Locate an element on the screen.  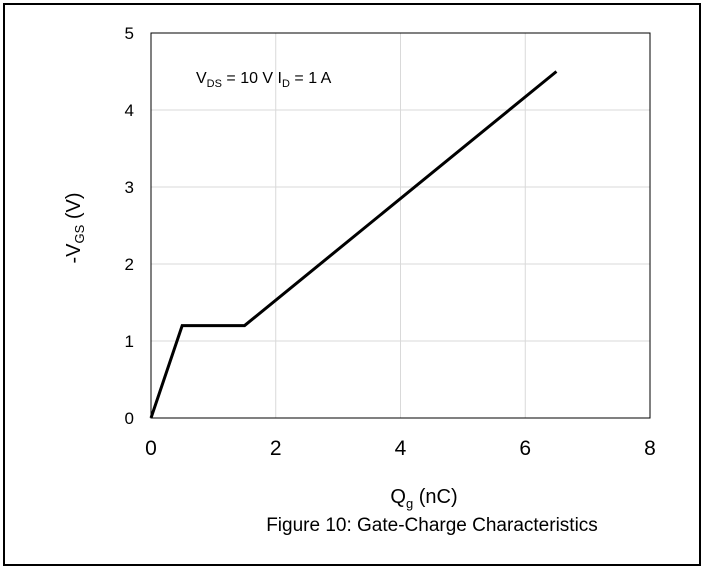
annot-v-sub: DS is located at coordinates (214, 84).